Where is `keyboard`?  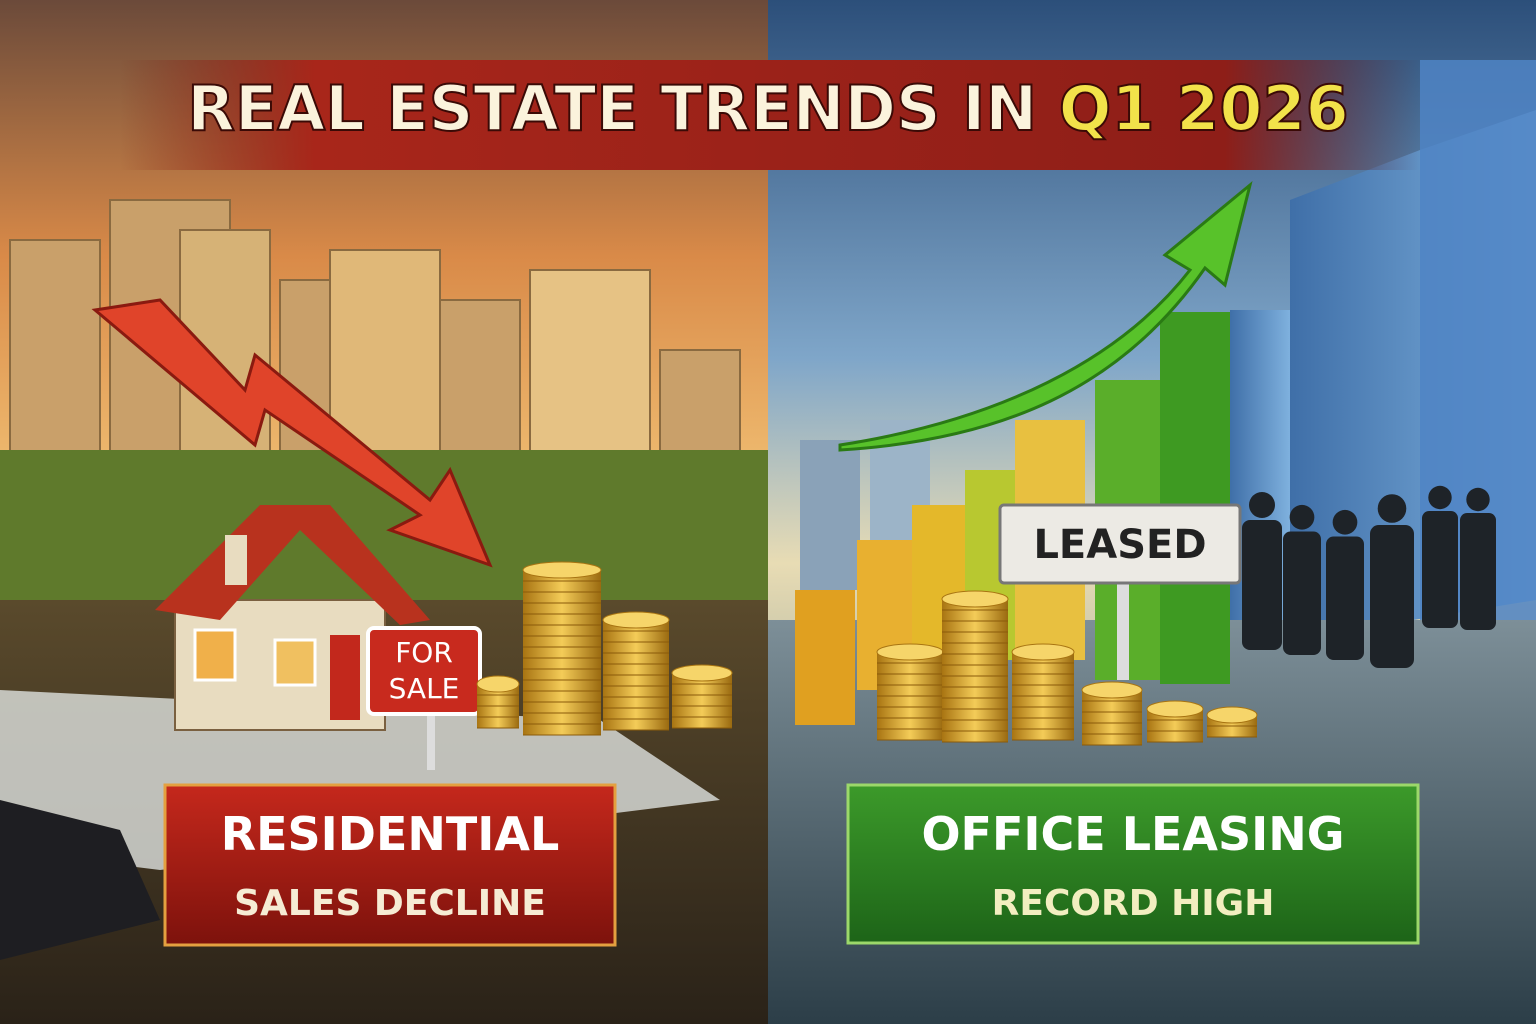 keyboard is located at coordinates (80, 880).